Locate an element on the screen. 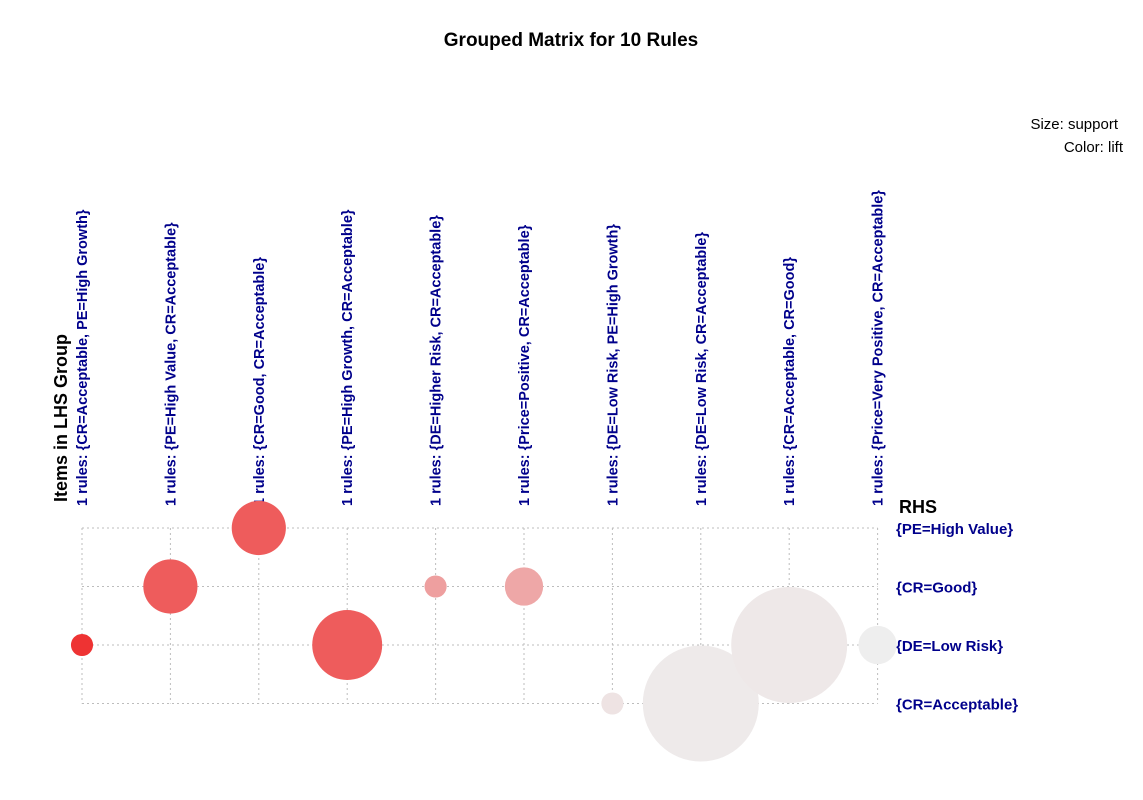 The image size is (1143, 800). lhs-group-label: 1 rules: {DE=Low Risk, CR=Acceptable} is located at coordinates (702, 369).